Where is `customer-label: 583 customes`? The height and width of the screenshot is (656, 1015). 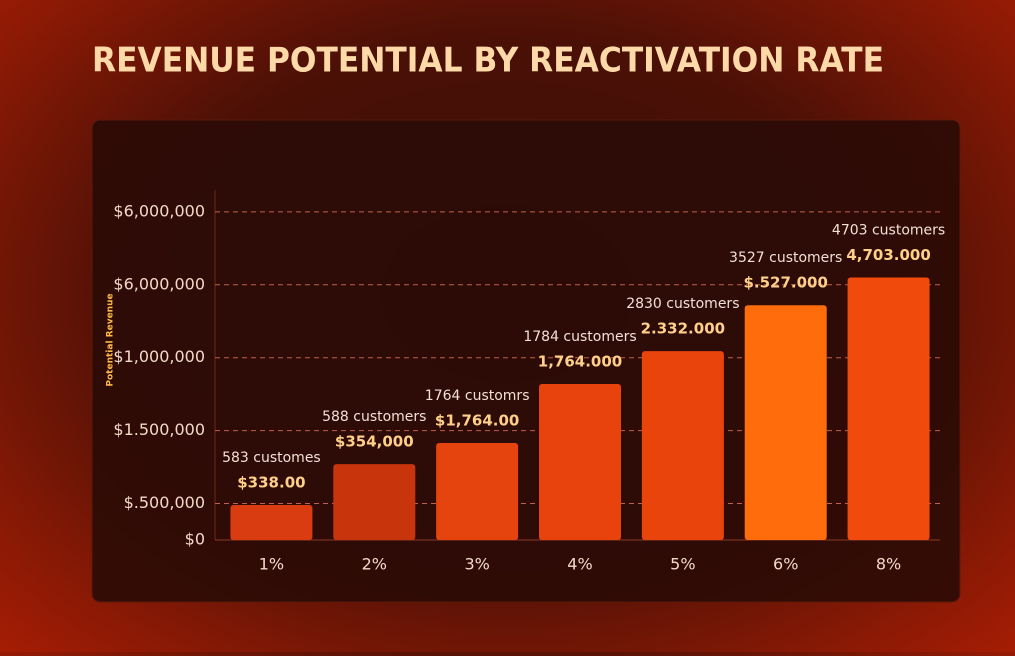
customer-label: 583 customes is located at coordinates (271, 458).